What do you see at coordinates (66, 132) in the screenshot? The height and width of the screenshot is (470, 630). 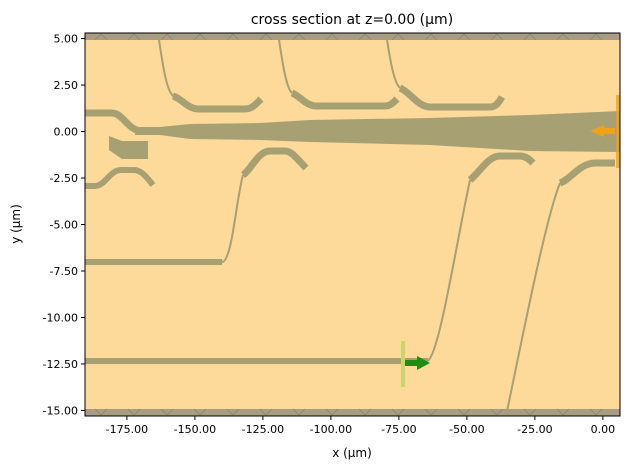 I see `y-tick-label: 0.00` at bounding box center [66, 132].